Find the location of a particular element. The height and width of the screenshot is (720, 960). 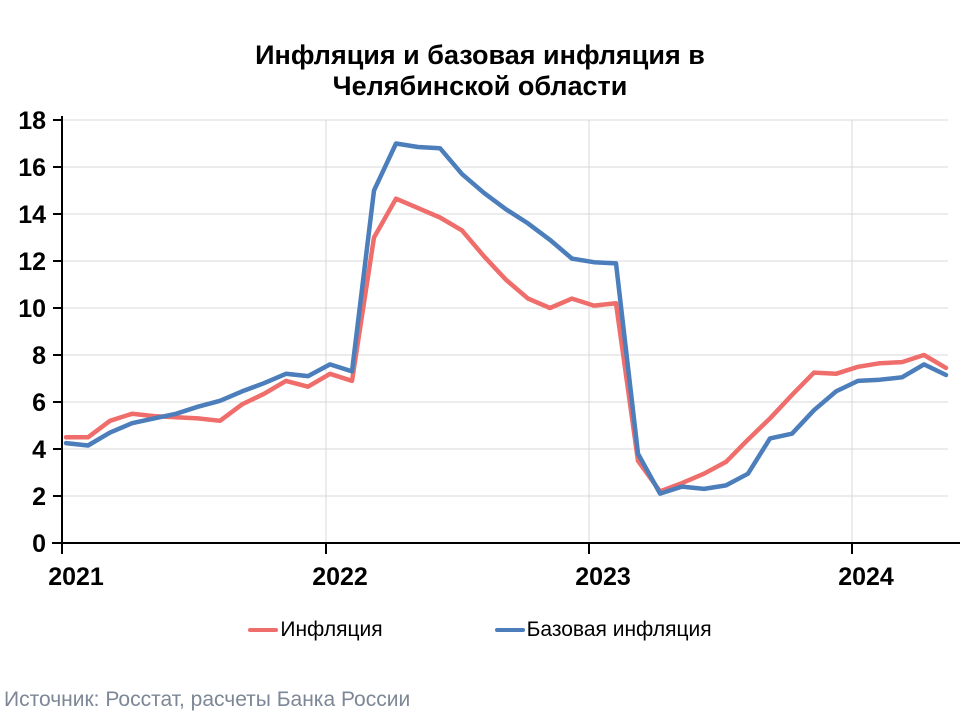

legend-item-inflation: Инфляция is located at coordinates (315, 630).